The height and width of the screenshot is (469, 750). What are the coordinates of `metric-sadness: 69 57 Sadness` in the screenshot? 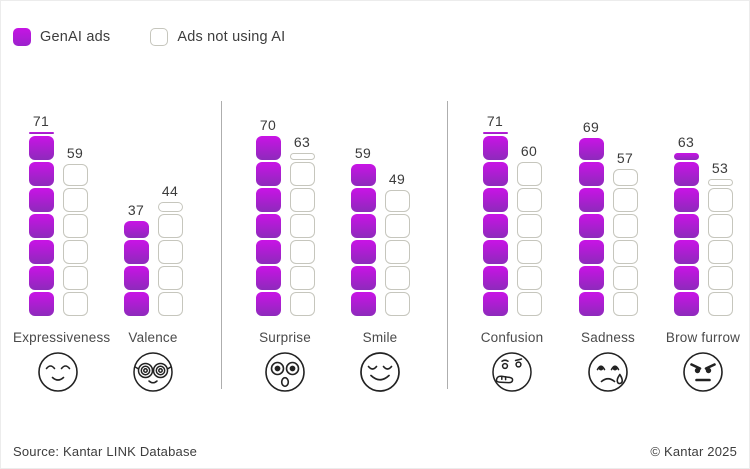 It's located at (608, 247).